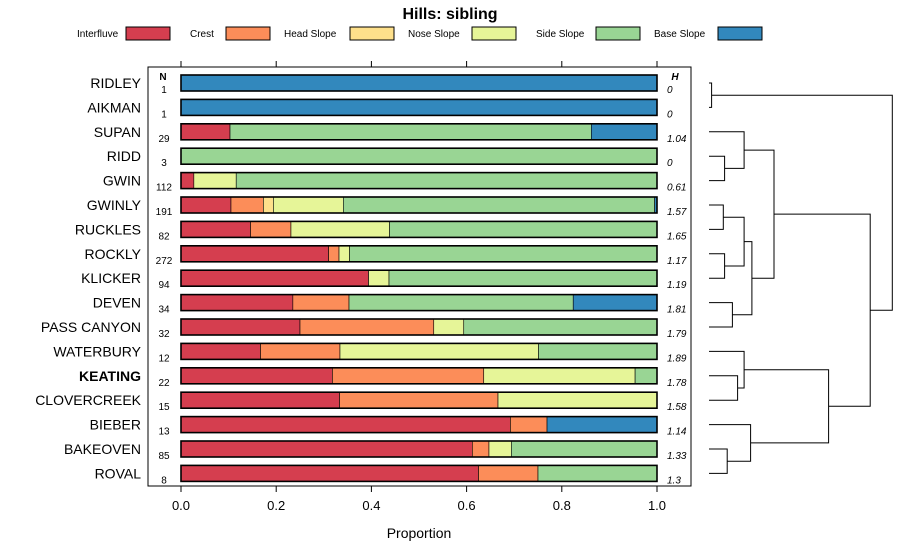 The width and height of the screenshot is (900, 560). Describe the element at coordinates (657, 505) in the screenshot. I see `x-tick-label: 1.0` at that location.